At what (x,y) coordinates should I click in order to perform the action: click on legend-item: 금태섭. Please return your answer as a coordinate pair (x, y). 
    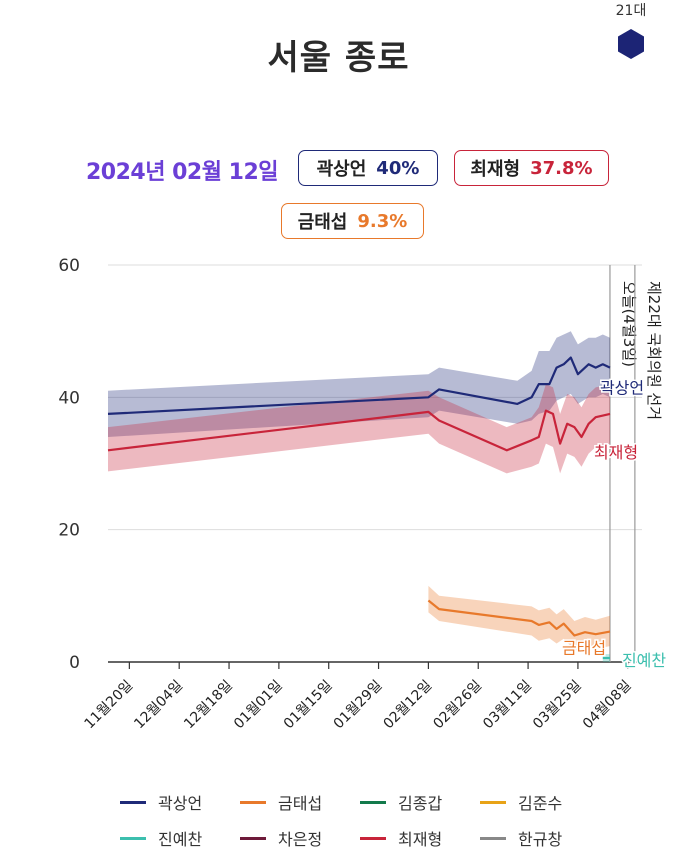
    Looking at the image, I should click on (300, 802).